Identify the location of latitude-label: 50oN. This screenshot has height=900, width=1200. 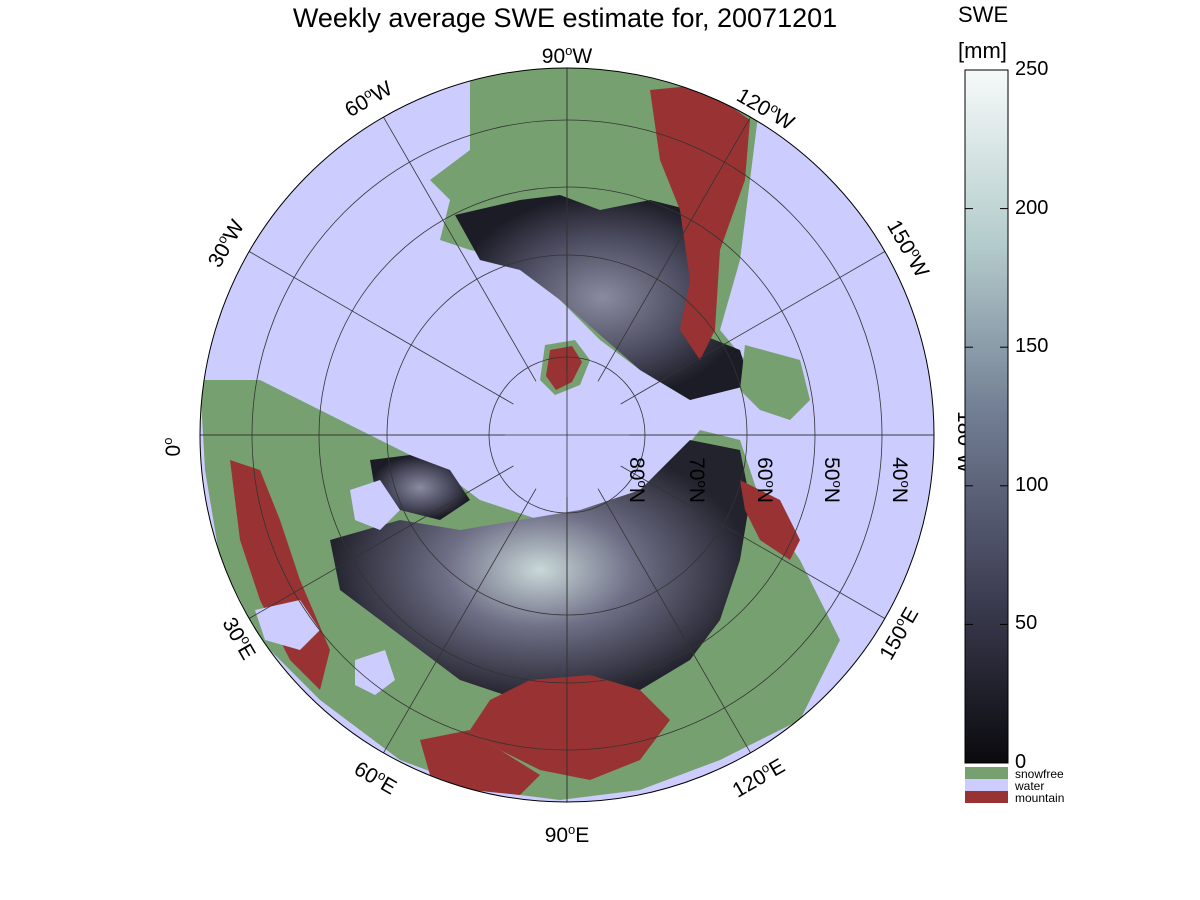
(832, 480).